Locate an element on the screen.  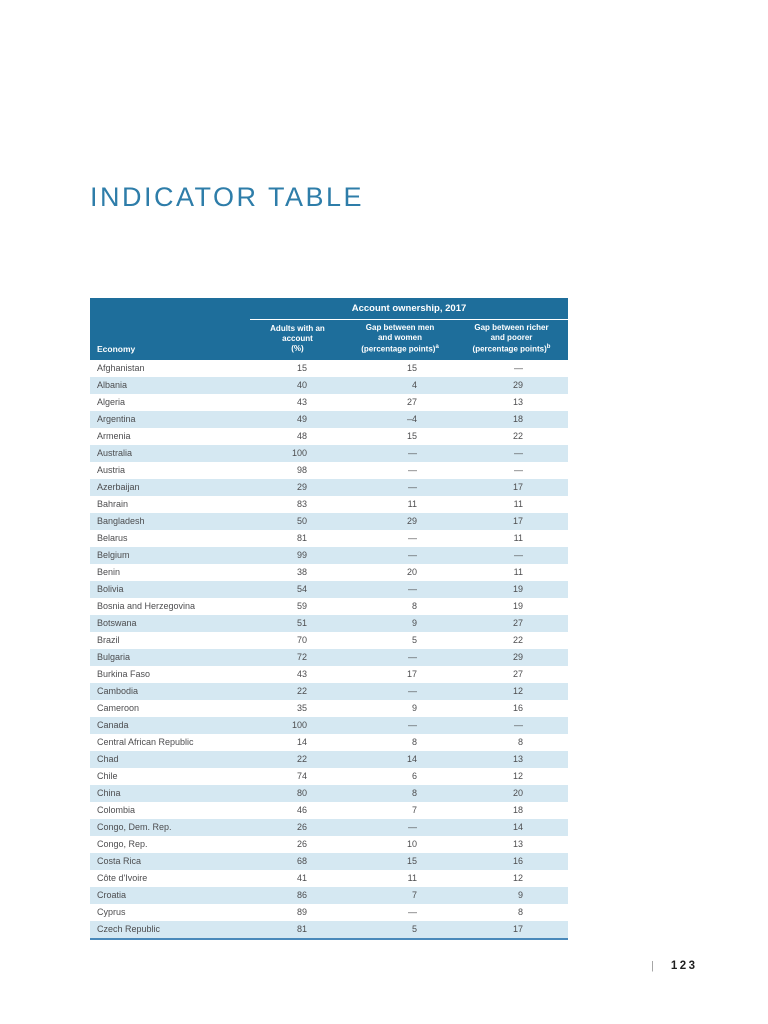
gap-men-women-cell: 27 is located at coordinates (411, 402).